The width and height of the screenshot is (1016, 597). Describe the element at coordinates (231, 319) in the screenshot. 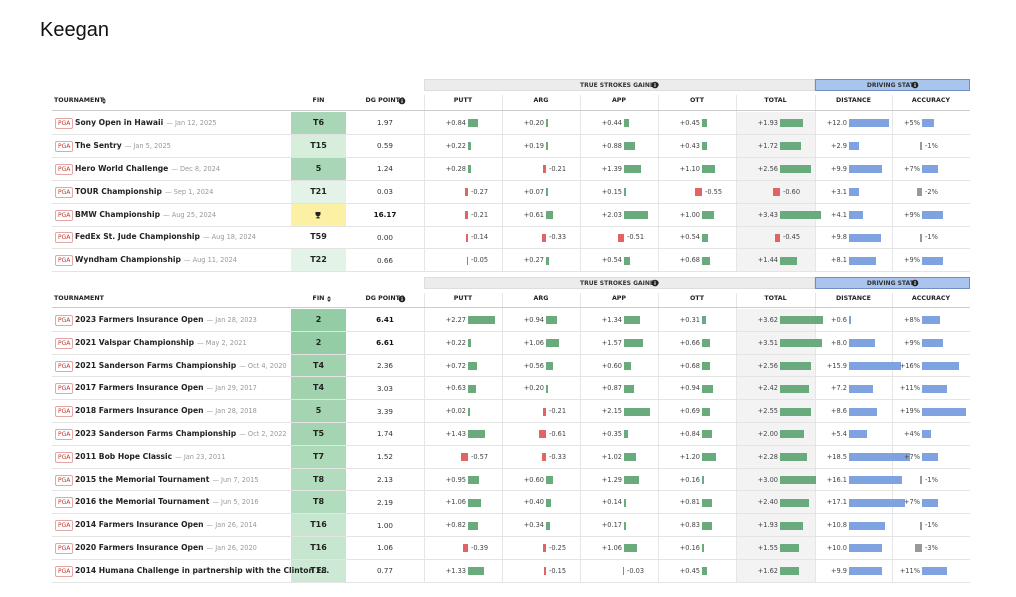

I see `tournament-date: — Jan 28, 2023` at that location.